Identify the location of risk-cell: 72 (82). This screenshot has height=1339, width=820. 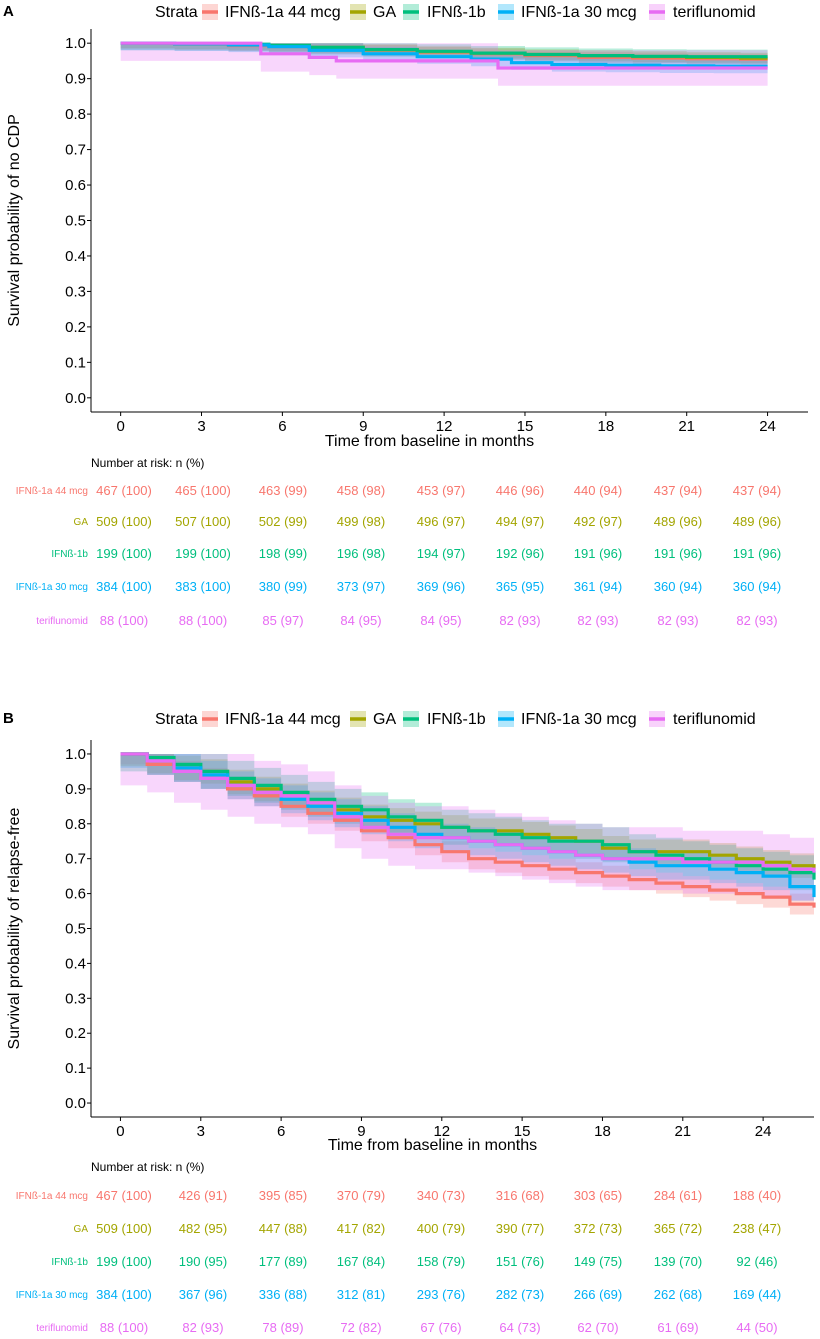
(360, 1327).